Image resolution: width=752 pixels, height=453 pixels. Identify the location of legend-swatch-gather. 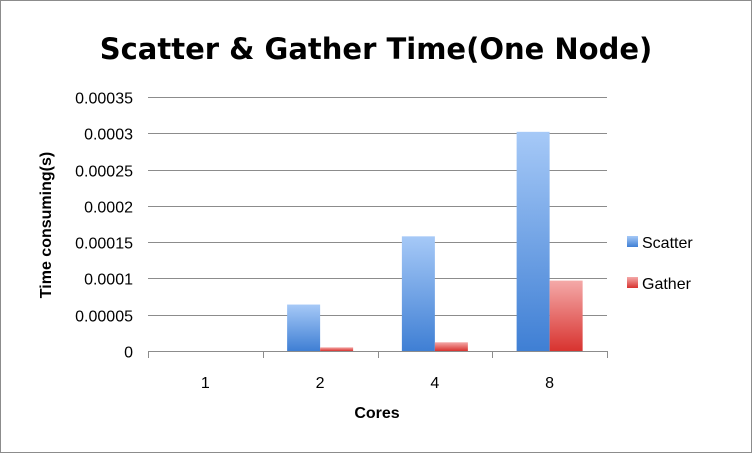
(632, 282).